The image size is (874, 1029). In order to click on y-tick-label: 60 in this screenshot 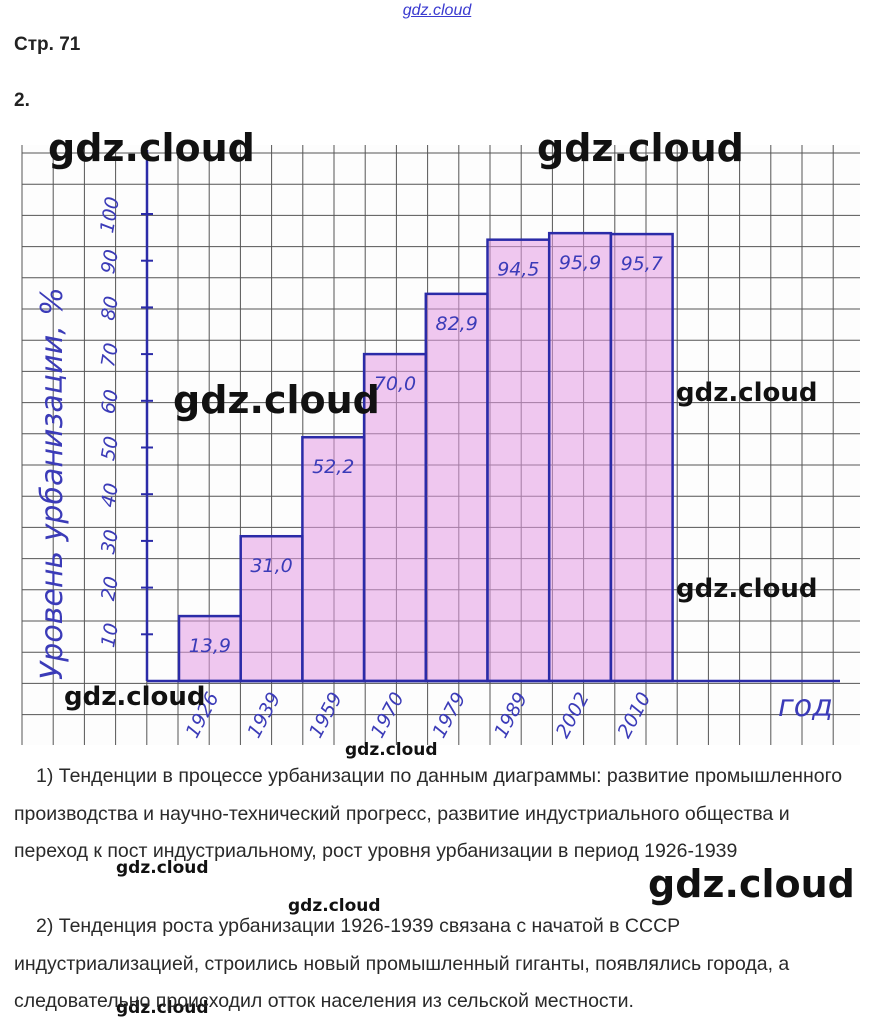, I will do `click(110, 402)`.